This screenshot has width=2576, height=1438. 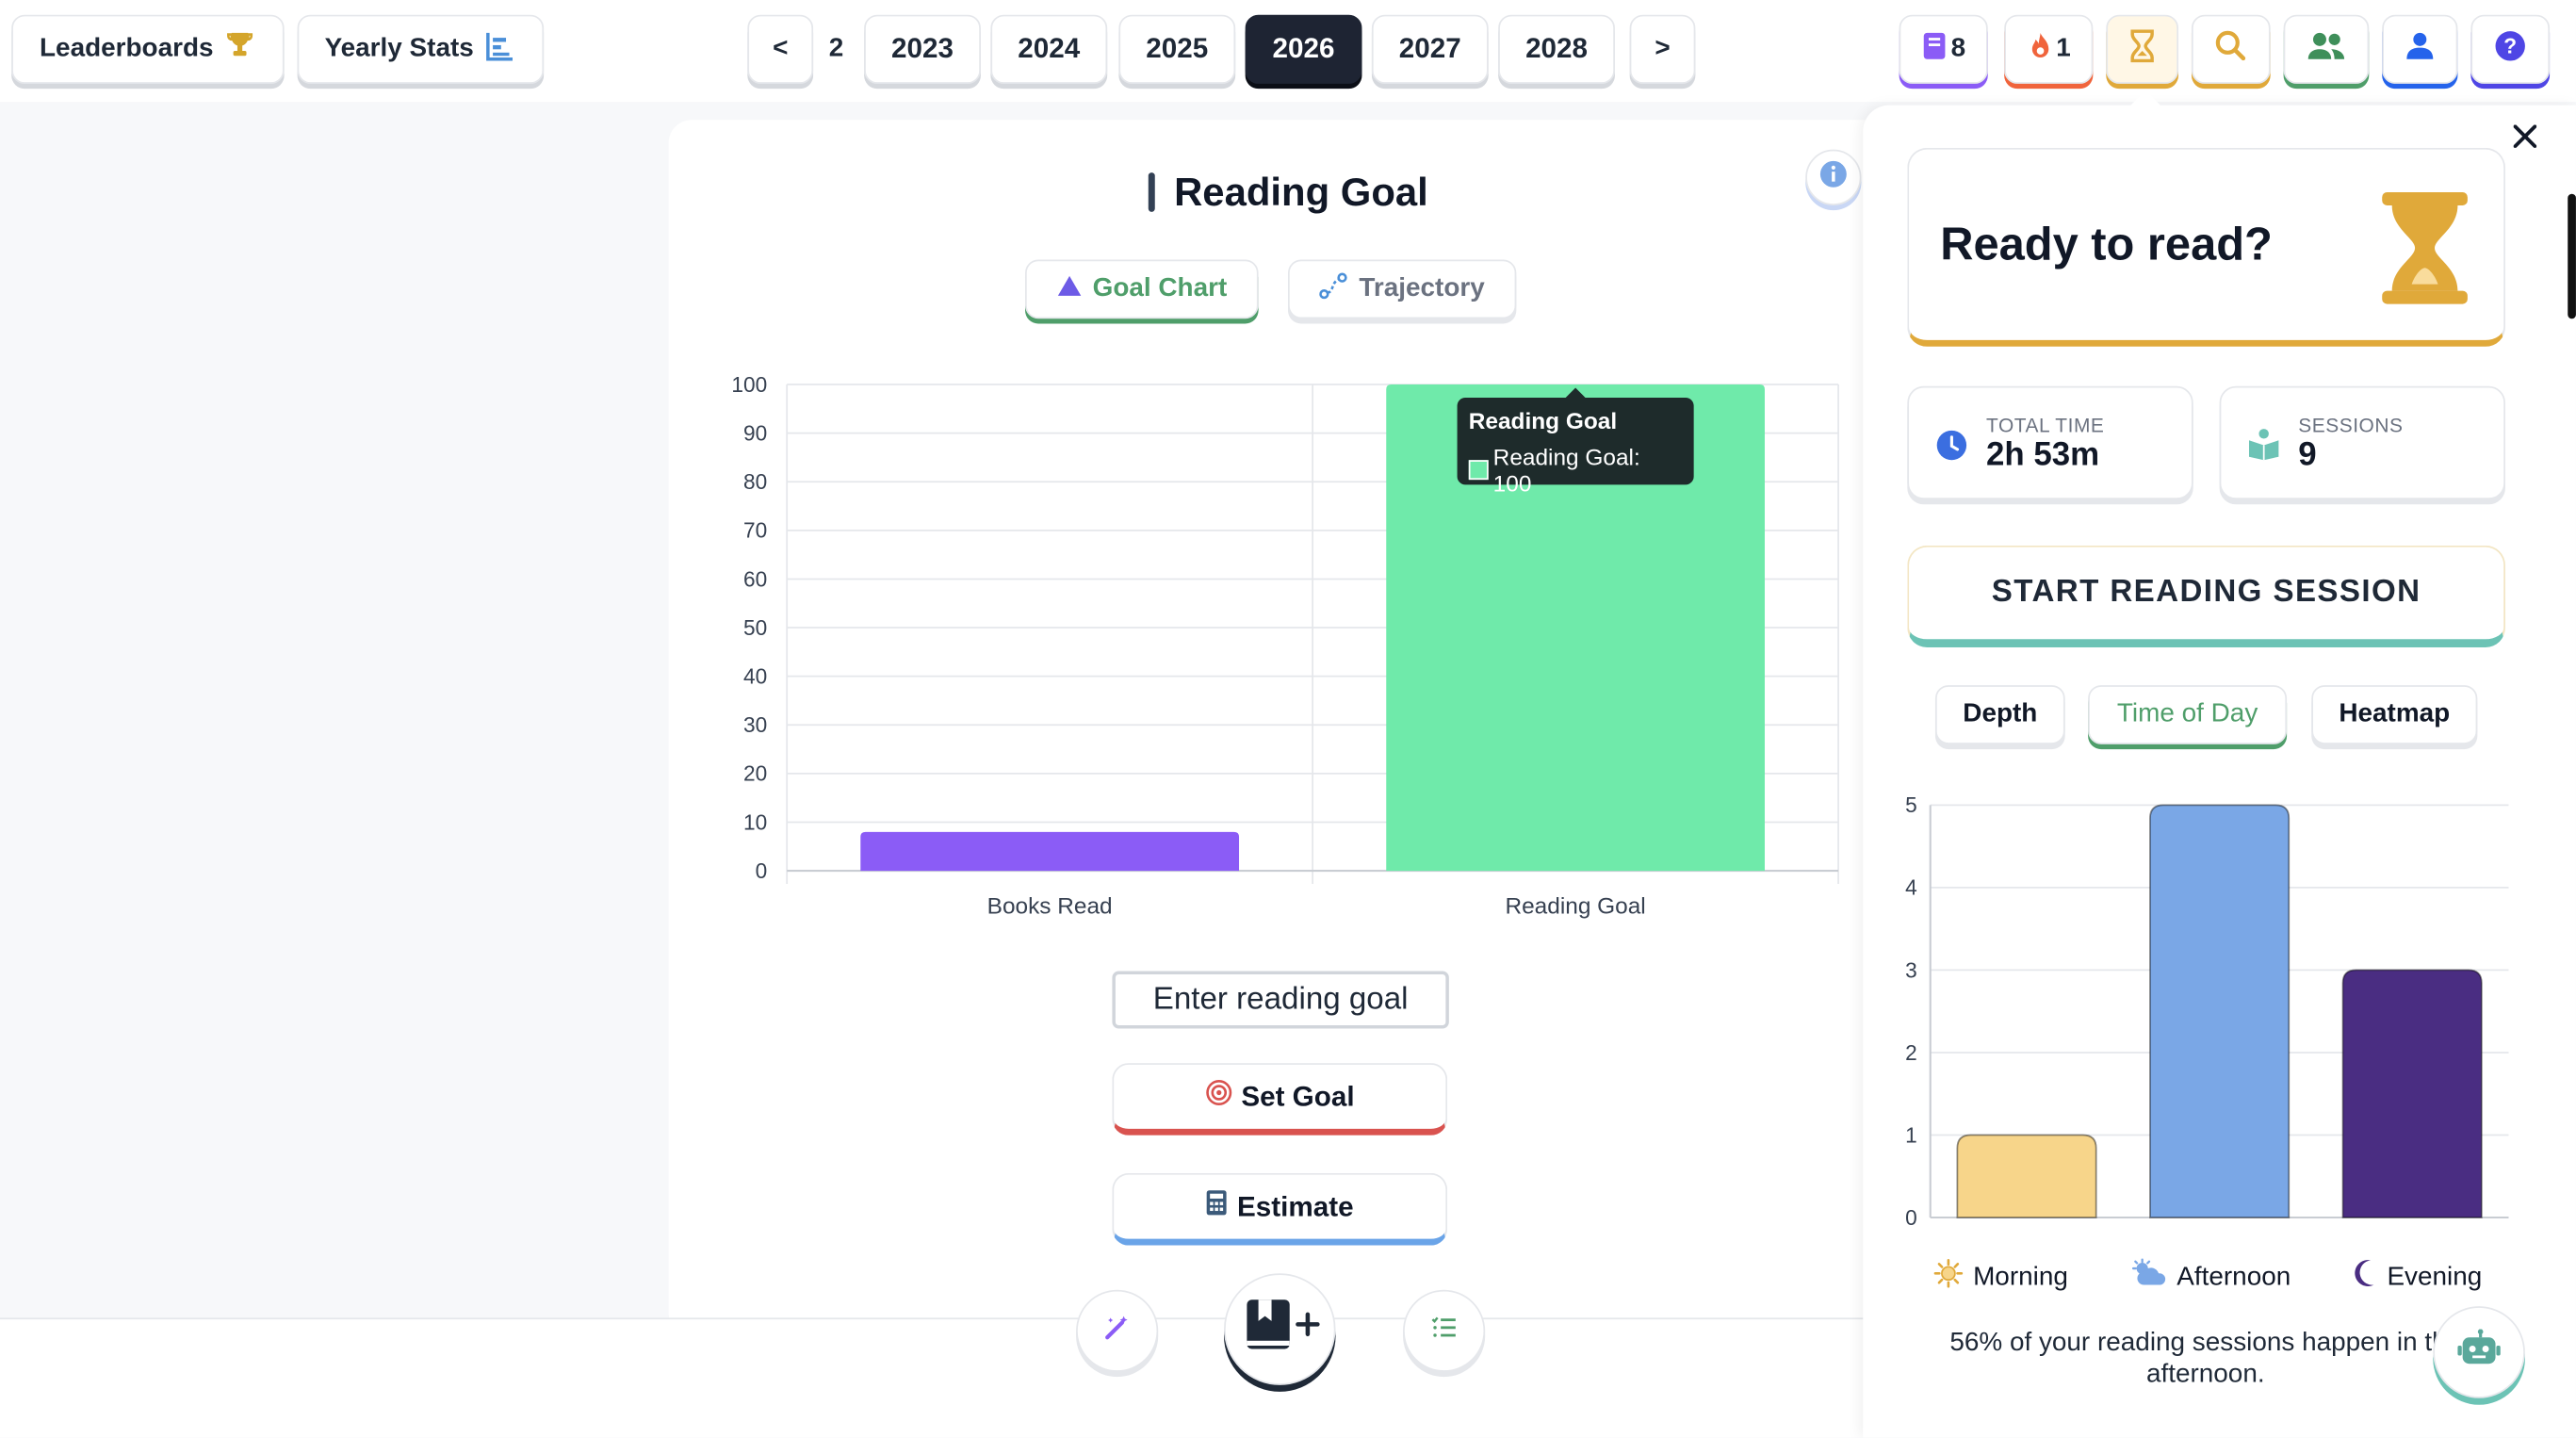 What do you see at coordinates (2351, 425) in the screenshot?
I see `sessions-label: SESSIONS` at bounding box center [2351, 425].